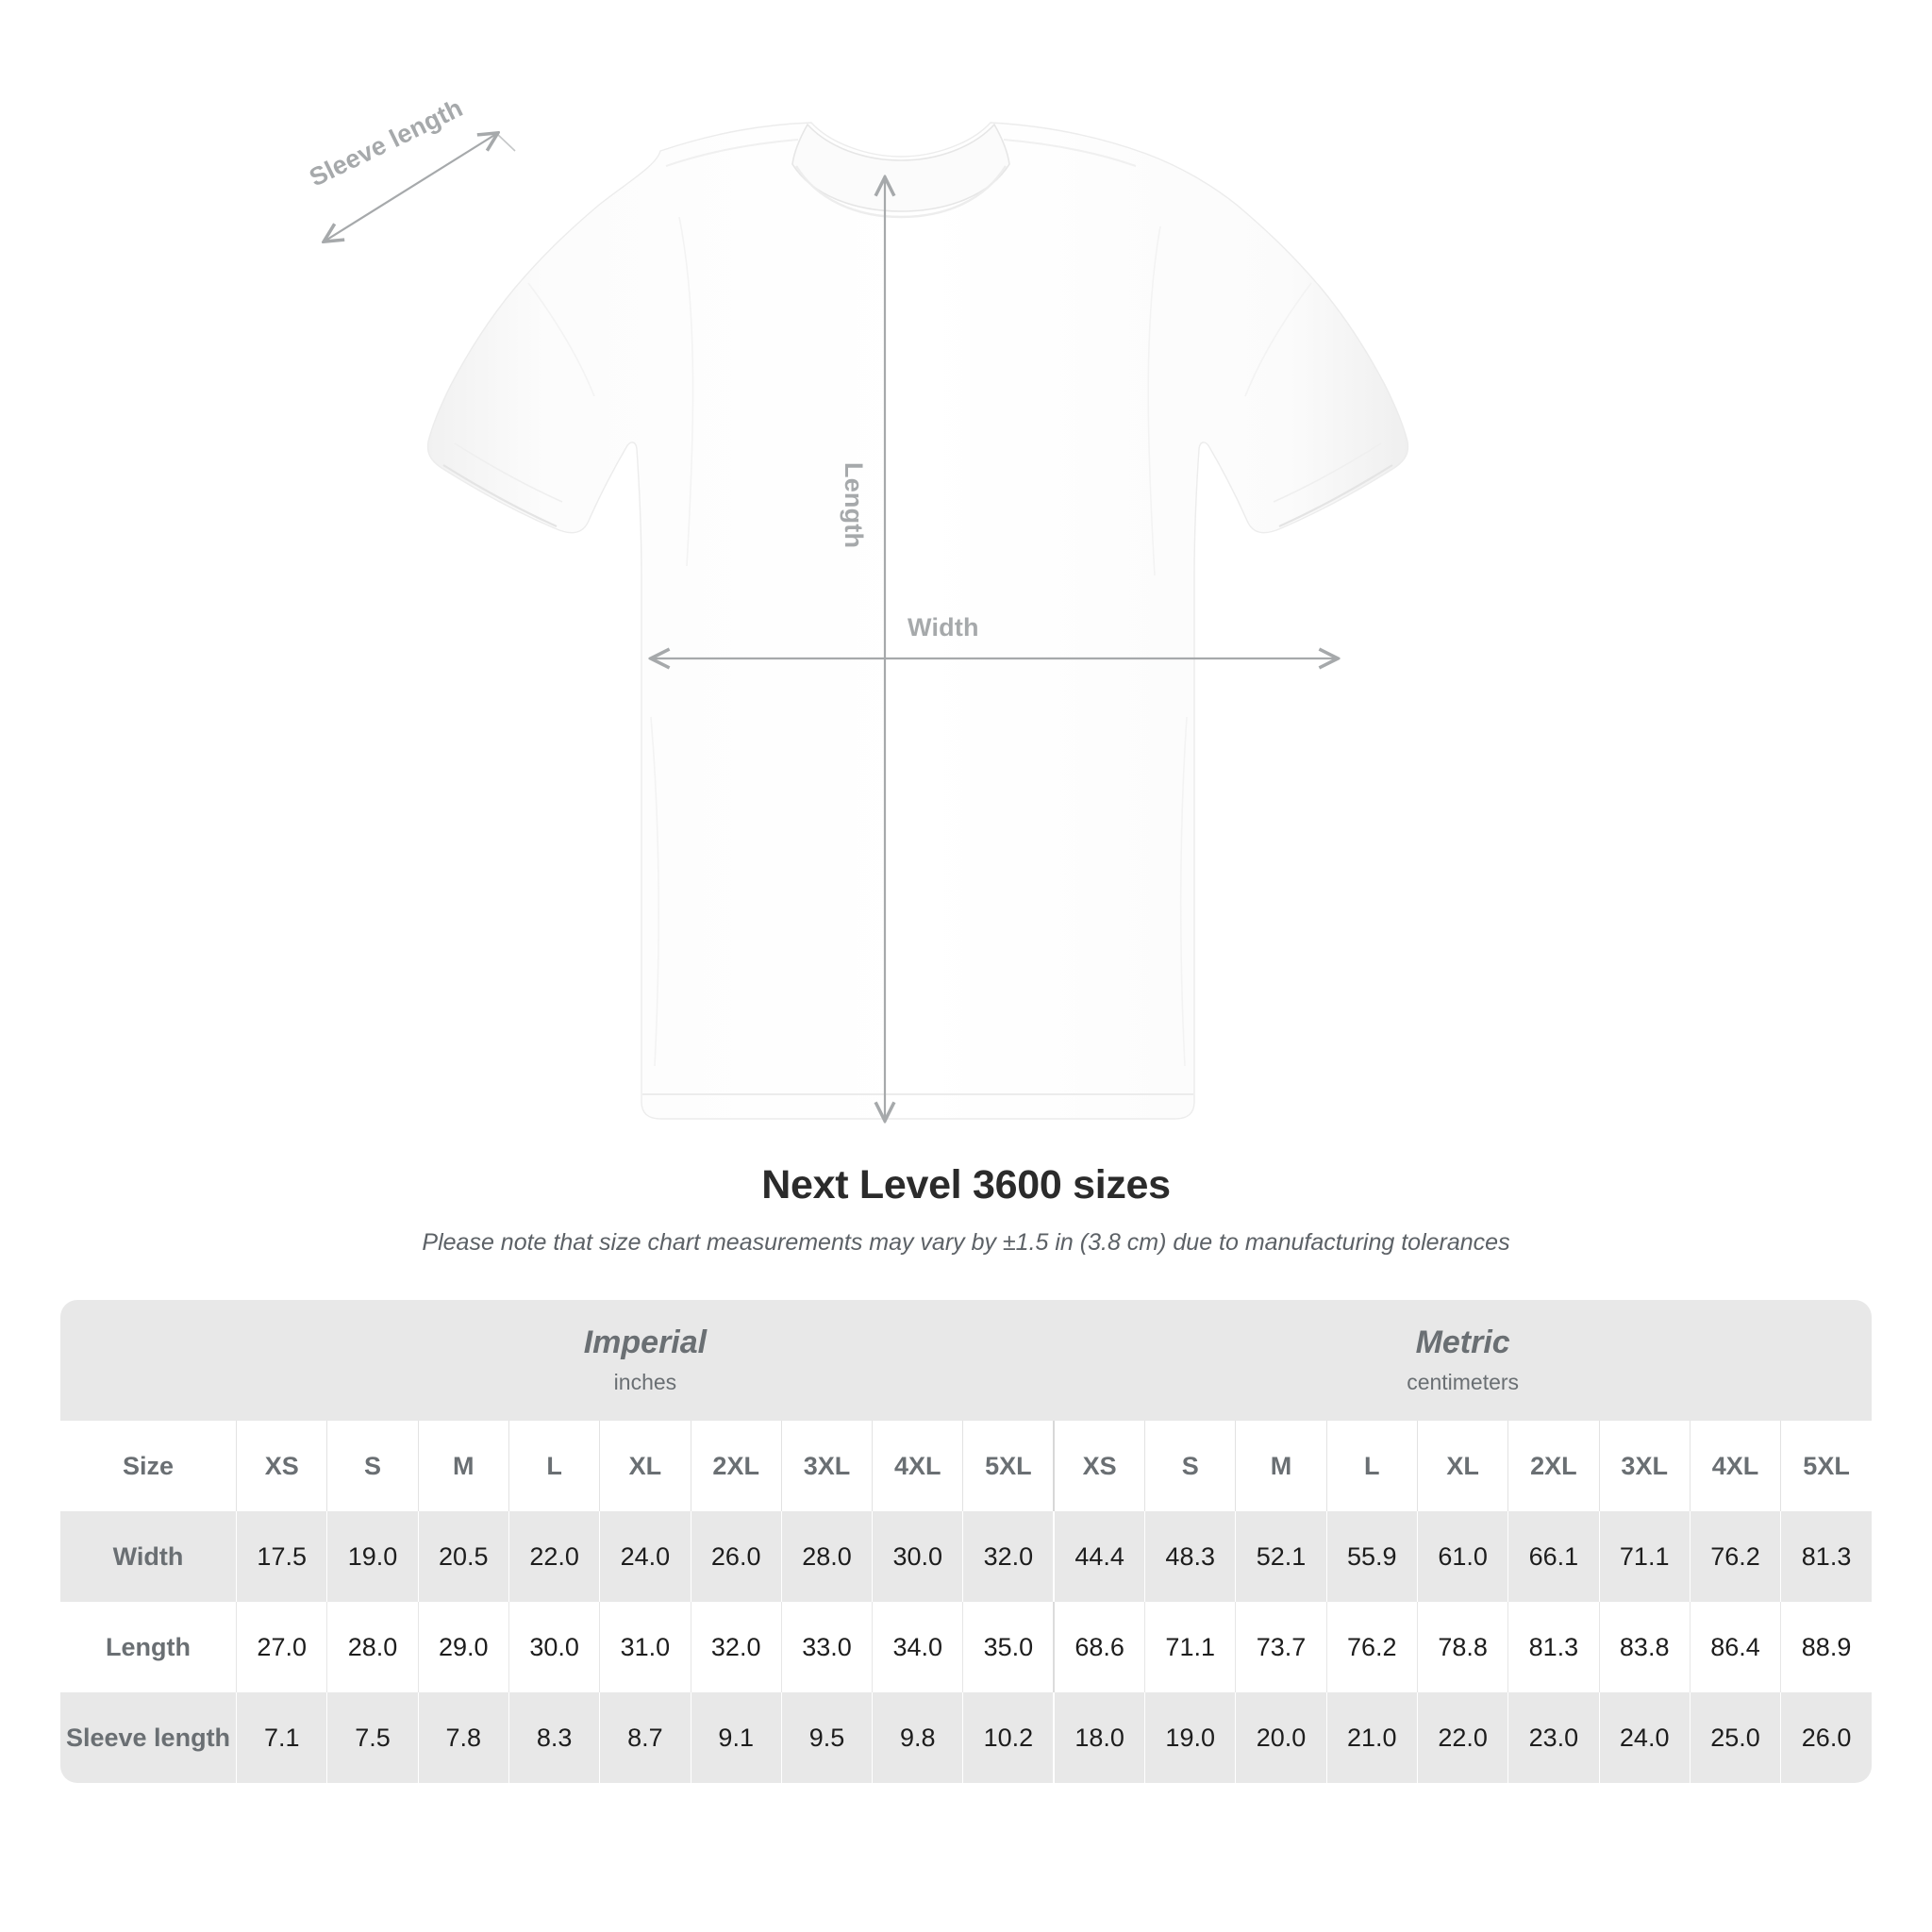 The height and width of the screenshot is (1932, 1932). What do you see at coordinates (1644, 1647) in the screenshot?
I see `length-cell: 83.8` at bounding box center [1644, 1647].